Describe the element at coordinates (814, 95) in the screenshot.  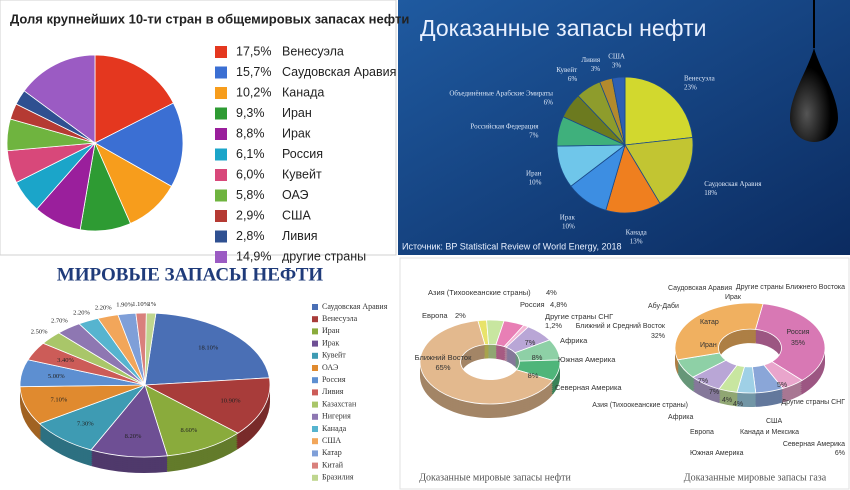
I see `oil-drop` at that location.